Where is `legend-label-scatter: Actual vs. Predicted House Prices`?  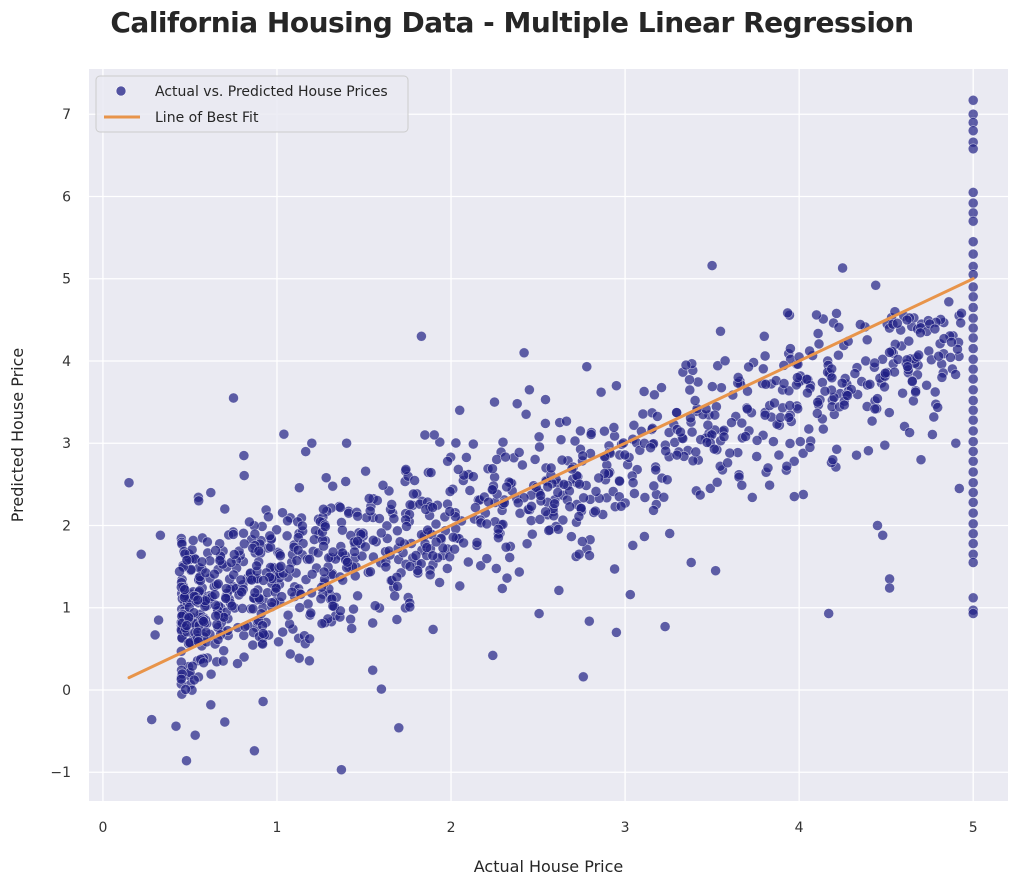
legend-label-scatter: Actual vs. Predicted House Prices is located at coordinates (271, 92).